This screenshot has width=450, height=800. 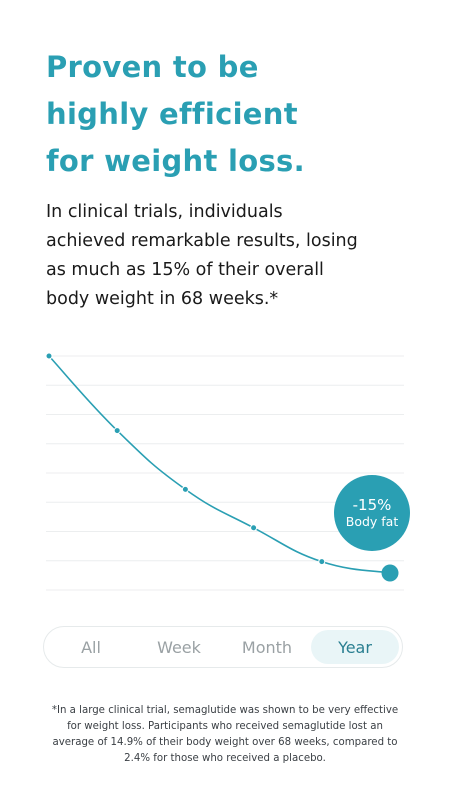 I want to click on intro-line-3: as much as 15% of their overall, so click(x=185, y=270).